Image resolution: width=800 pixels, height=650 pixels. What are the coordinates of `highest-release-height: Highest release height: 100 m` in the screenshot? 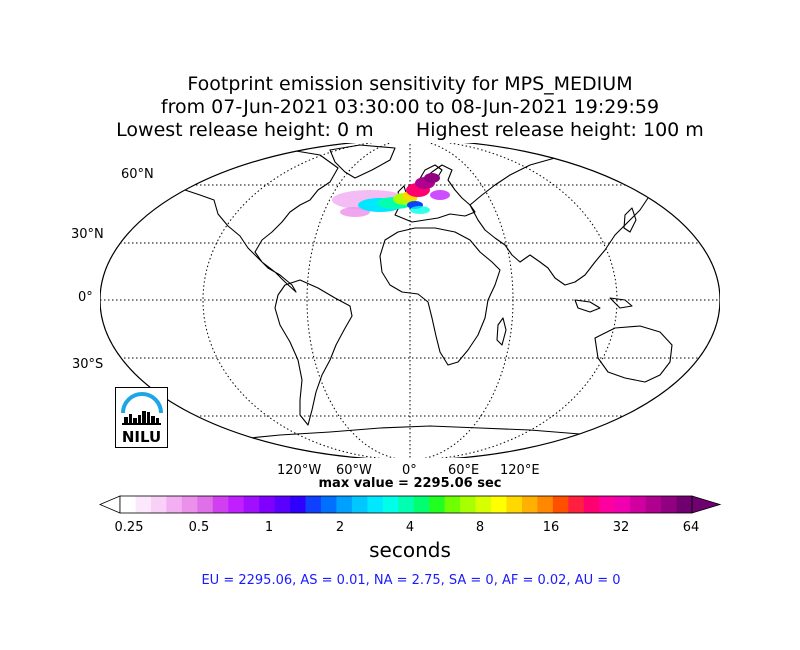 It's located at (559, 130).